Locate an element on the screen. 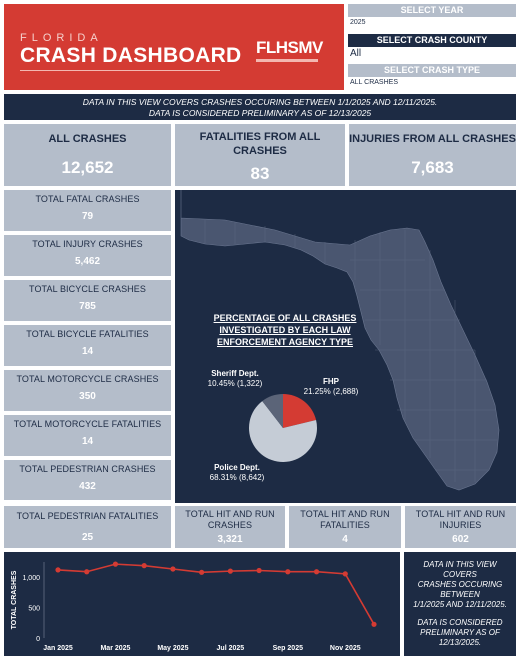  crash-type-filter: SELECT CRASH TYPE ALL CRASHES is located at coordinates (432, 77).